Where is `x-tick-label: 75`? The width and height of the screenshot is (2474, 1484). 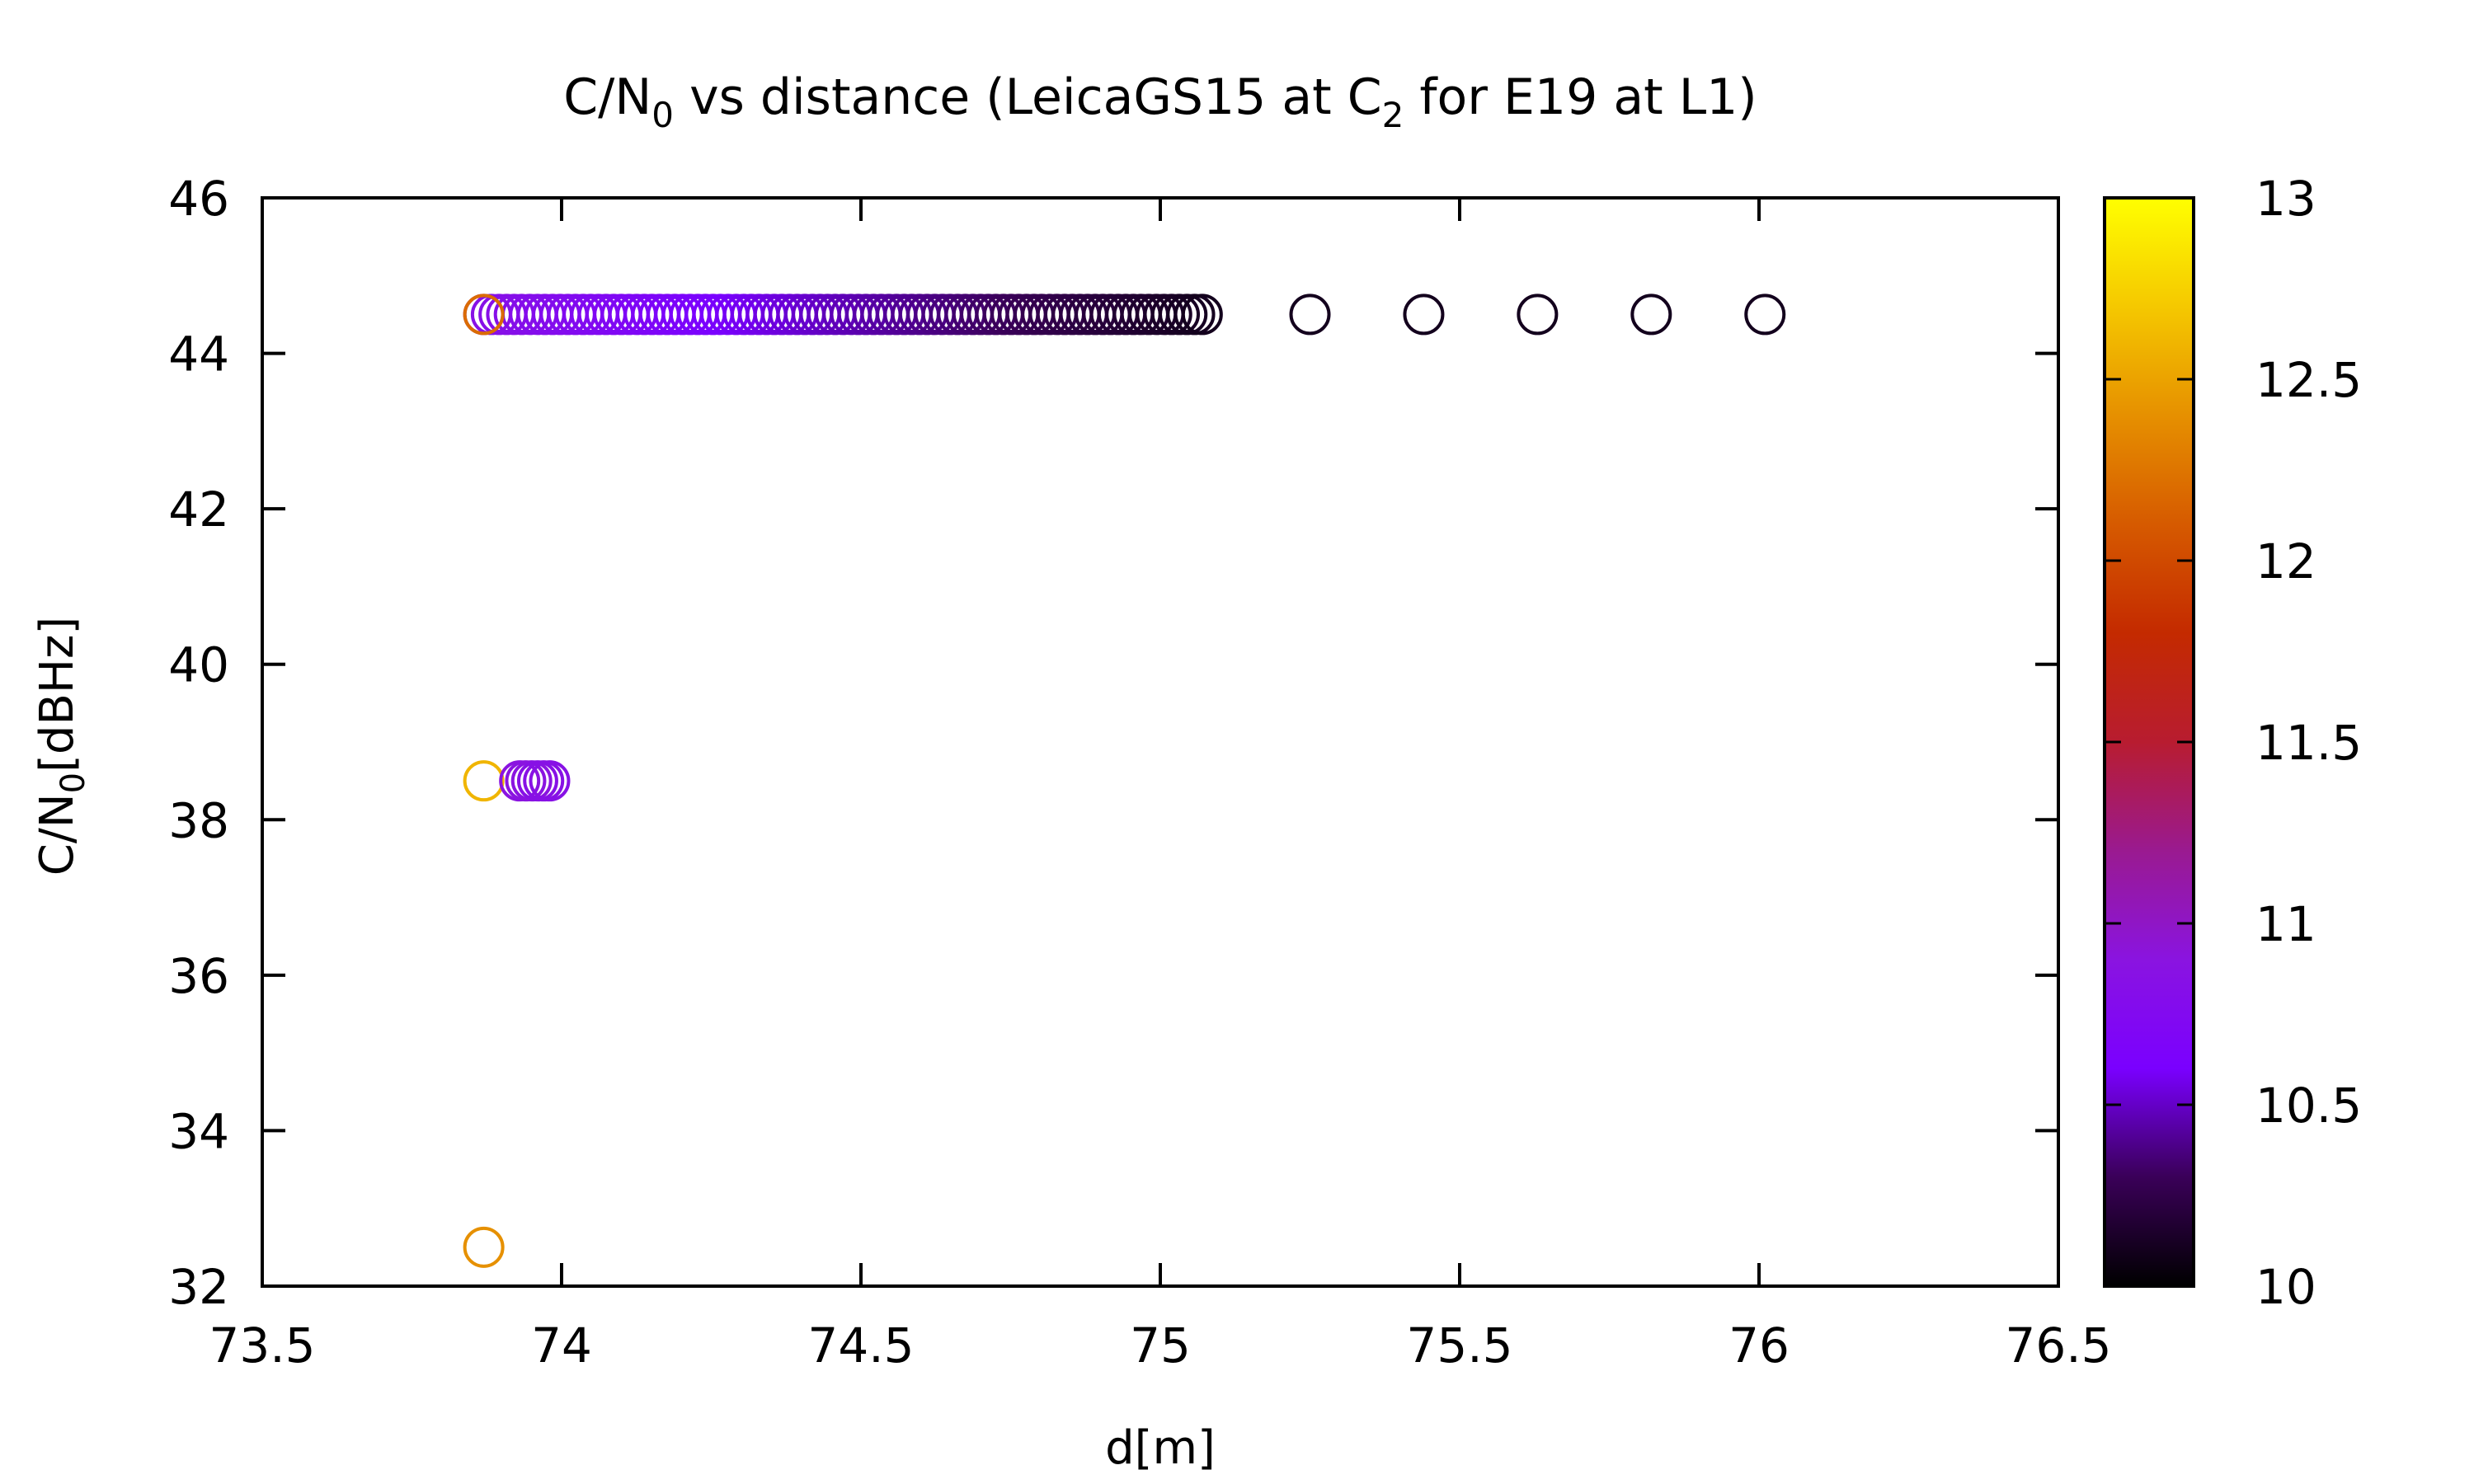
x-tick-label: 75 is located at coordinates (1160, 1345).